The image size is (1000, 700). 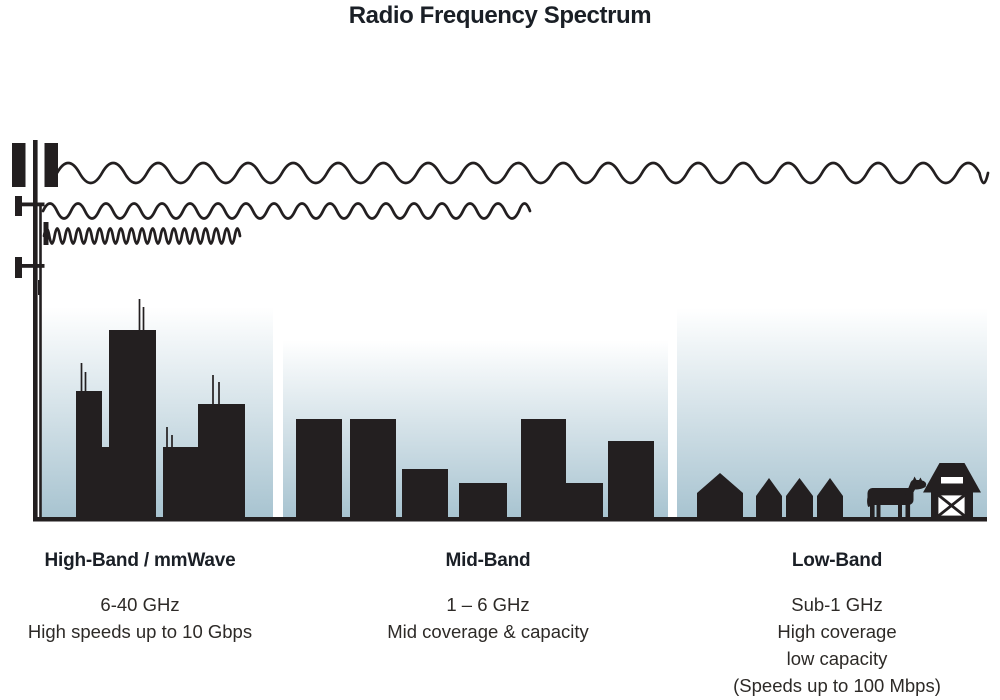 What do you see at coordinates (952, 491) in the screenshot?
I see `barn-icon` at bounding box center [952, 491].